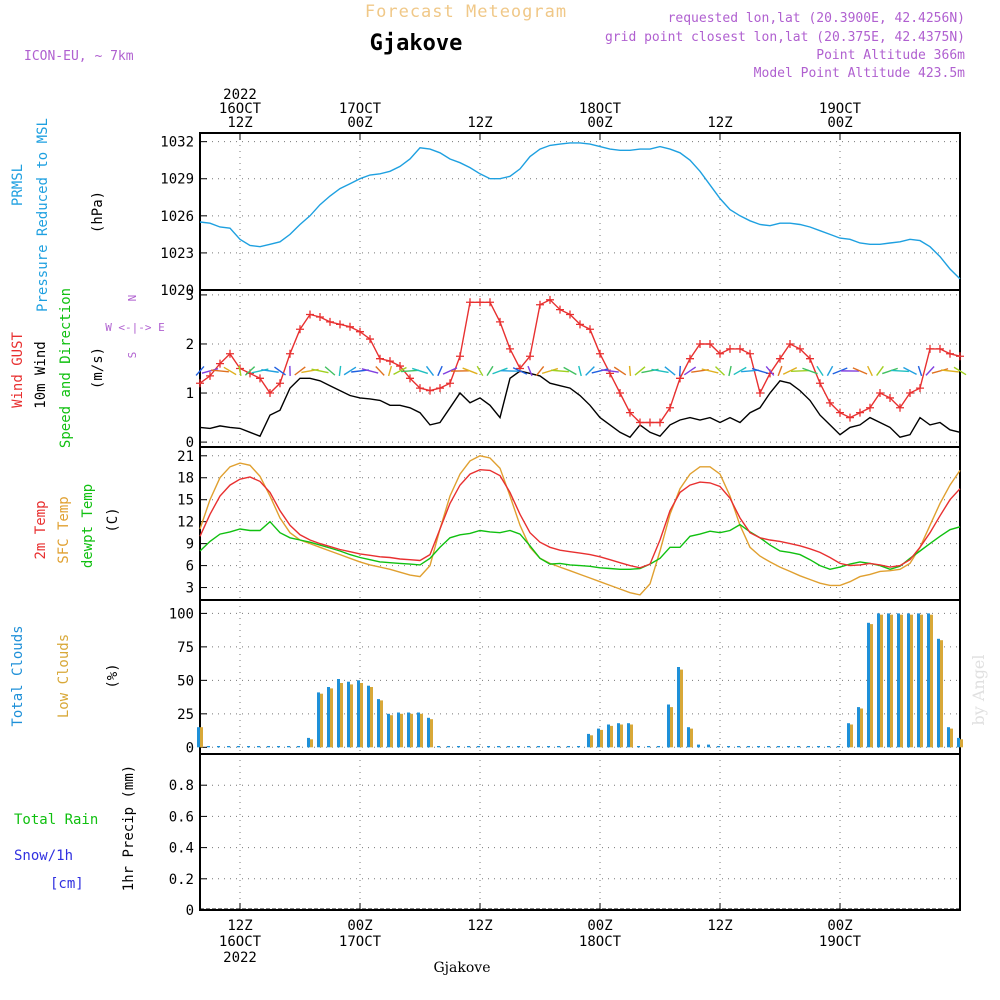 The width and height of the screenshot is (1000, 1000). Describe the element at coordinates (177, 254) in the screenshot. I see `pressure-y-tick-label: 1023` at that location.